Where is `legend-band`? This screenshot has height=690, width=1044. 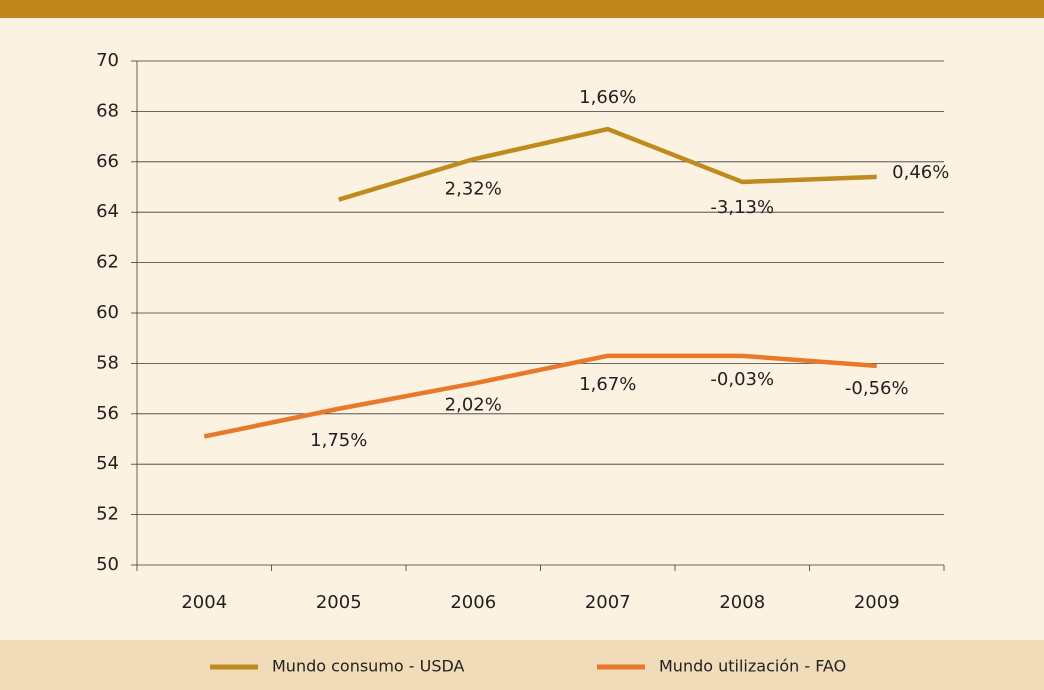
legend-band is located at coordinates (522, 665).